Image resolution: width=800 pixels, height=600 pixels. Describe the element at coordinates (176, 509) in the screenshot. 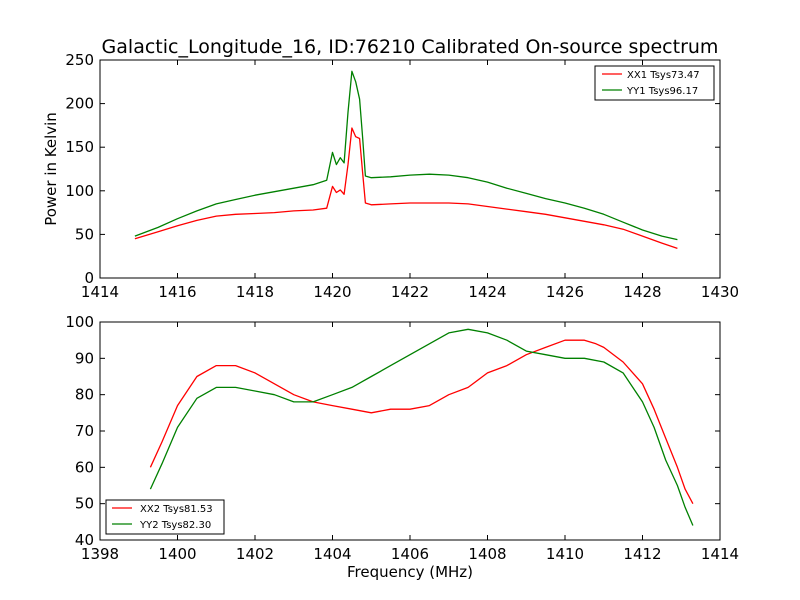

I see `bottom-legend-label-xx2: XX2 Tsys81.53` at that location.